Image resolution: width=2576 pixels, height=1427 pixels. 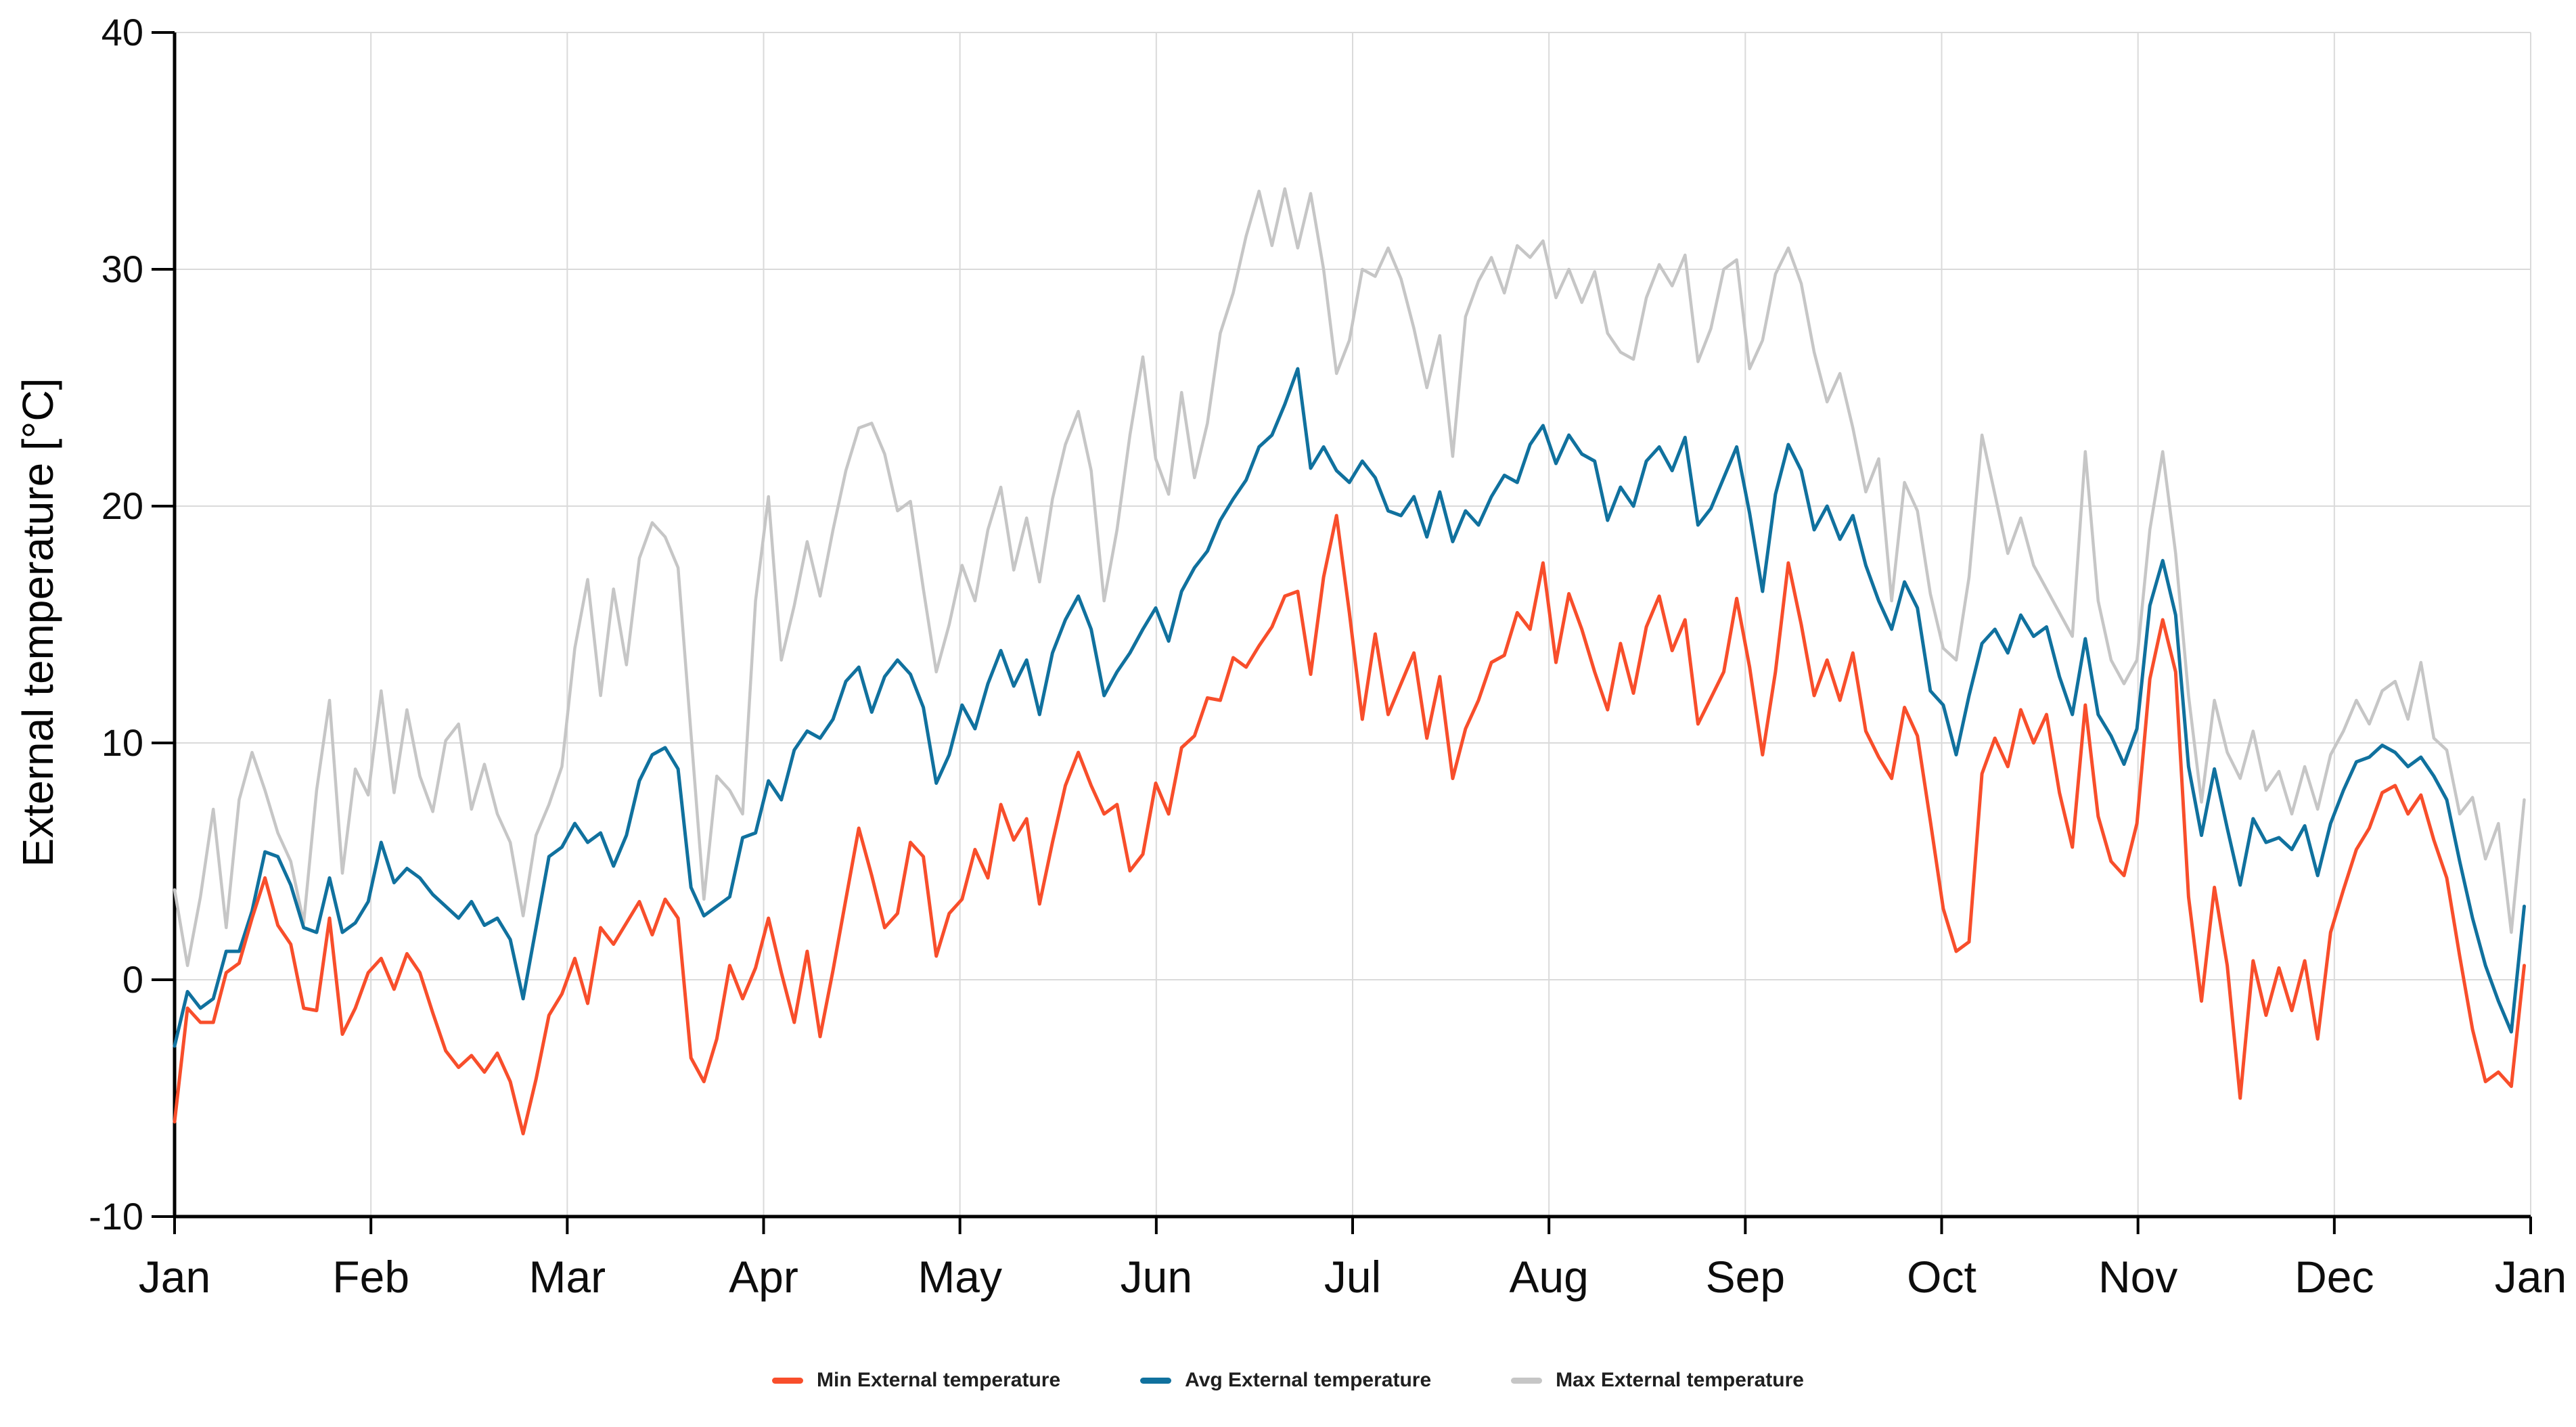 What do you see at coordinates (370, 1277) in the screenshot?
I see `x-tick-label: Feb` at bounding box center [370, 1277].